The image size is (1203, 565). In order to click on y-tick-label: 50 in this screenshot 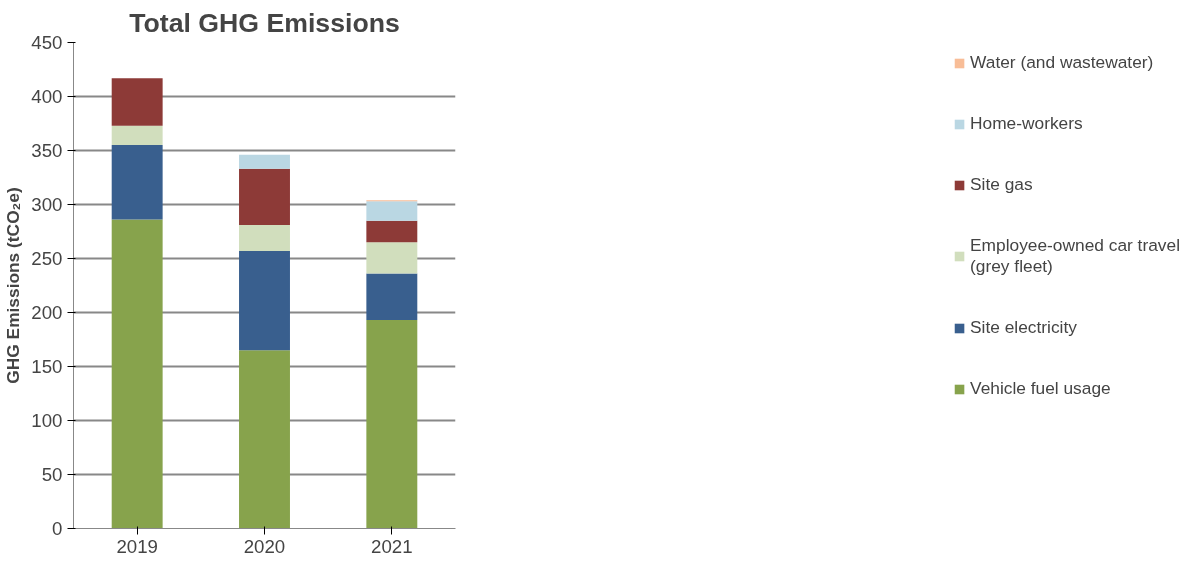, I will do `click(52, 474)`.